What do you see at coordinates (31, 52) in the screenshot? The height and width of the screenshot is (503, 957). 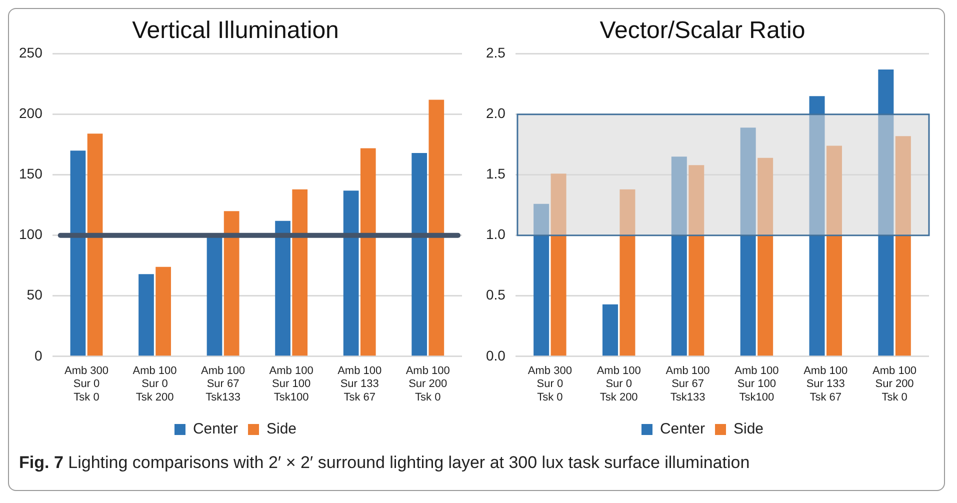 I see `y-tick-label: 250` at bounding box center [31, 52].